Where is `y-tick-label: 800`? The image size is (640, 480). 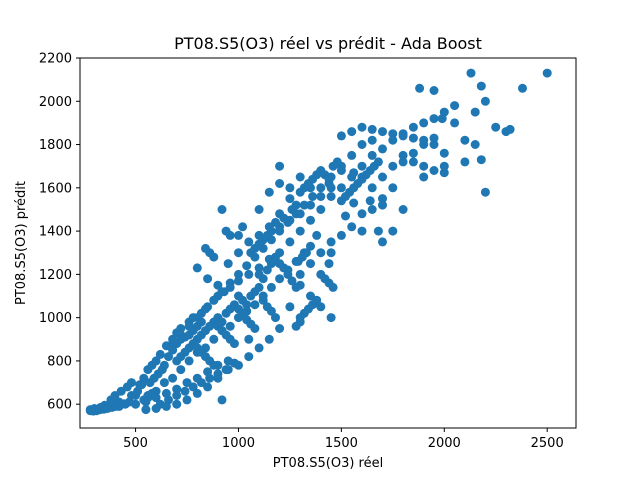
y-tick-label: 800 is located at coordinates (59, 361).